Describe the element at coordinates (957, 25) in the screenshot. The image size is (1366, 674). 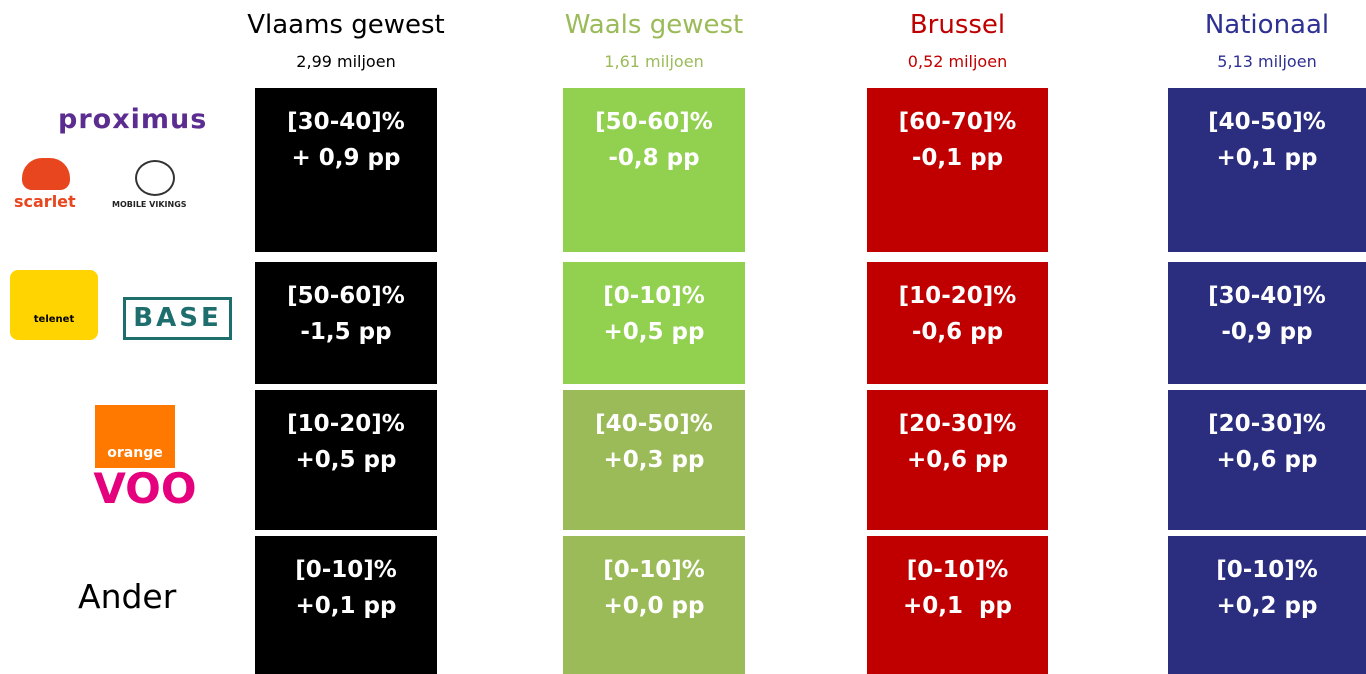
I see `column-title: Brussel` at that location.